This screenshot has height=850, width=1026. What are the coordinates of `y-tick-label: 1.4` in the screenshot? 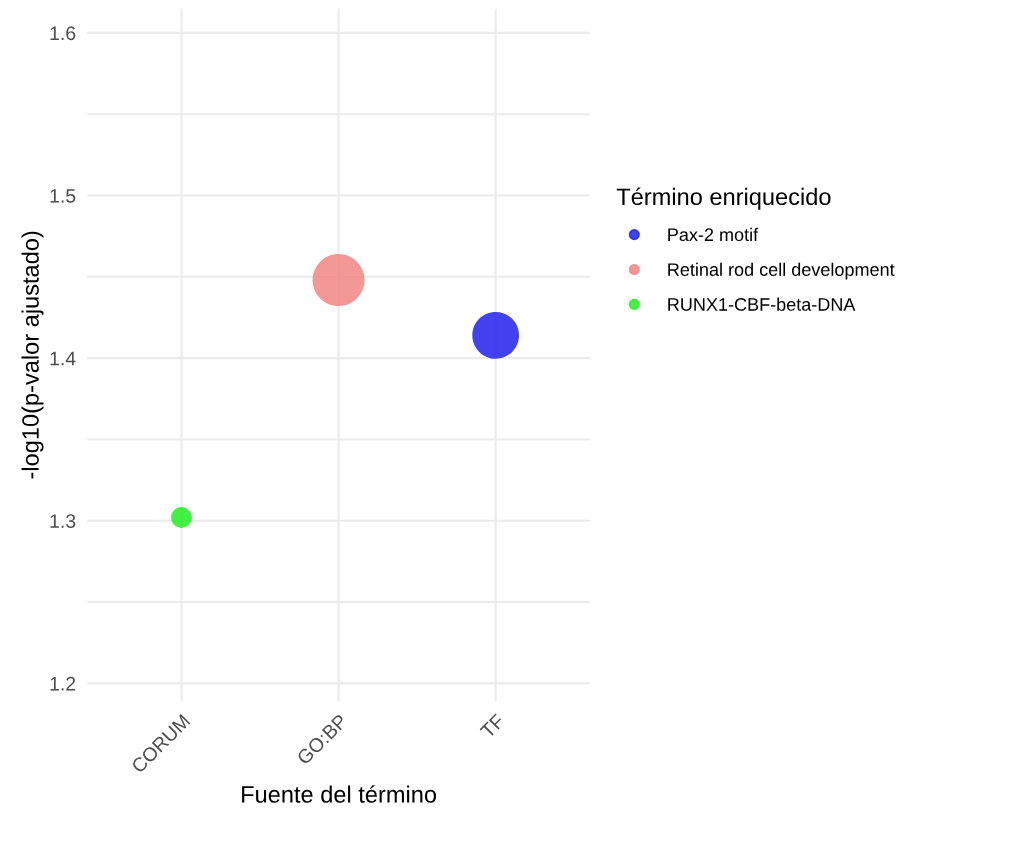 It's located at (63, 358).